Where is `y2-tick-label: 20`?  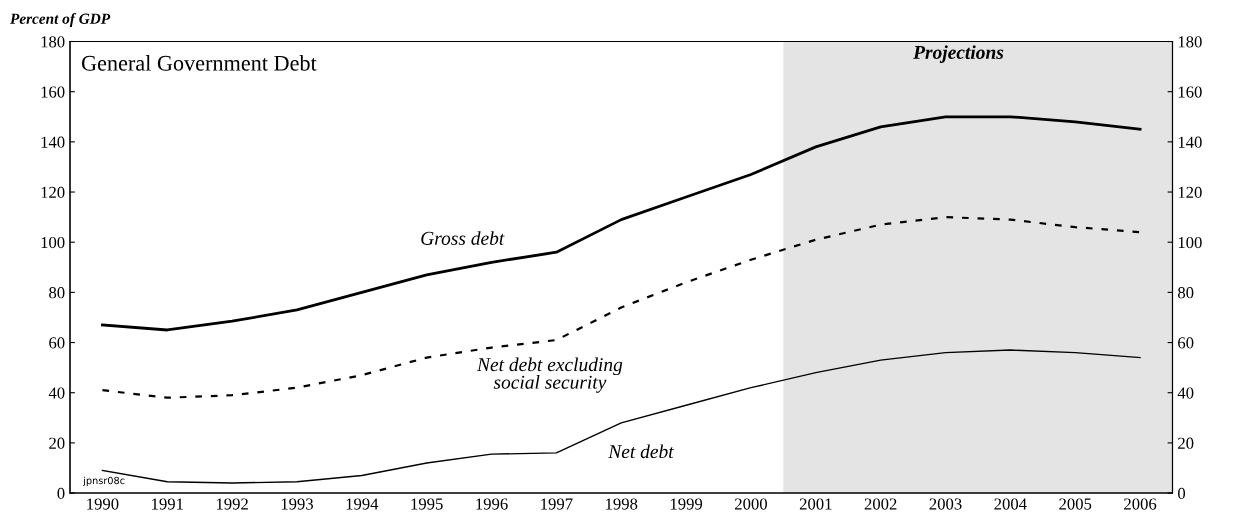
y2-tick-label: 20 is located at coordinates (1186, 443).